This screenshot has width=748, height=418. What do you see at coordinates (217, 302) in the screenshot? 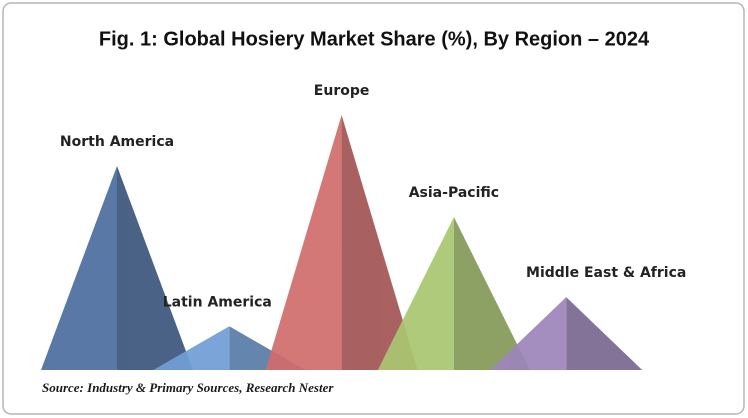
I see `category-label: Latin America` at bounding box center [217, 302].